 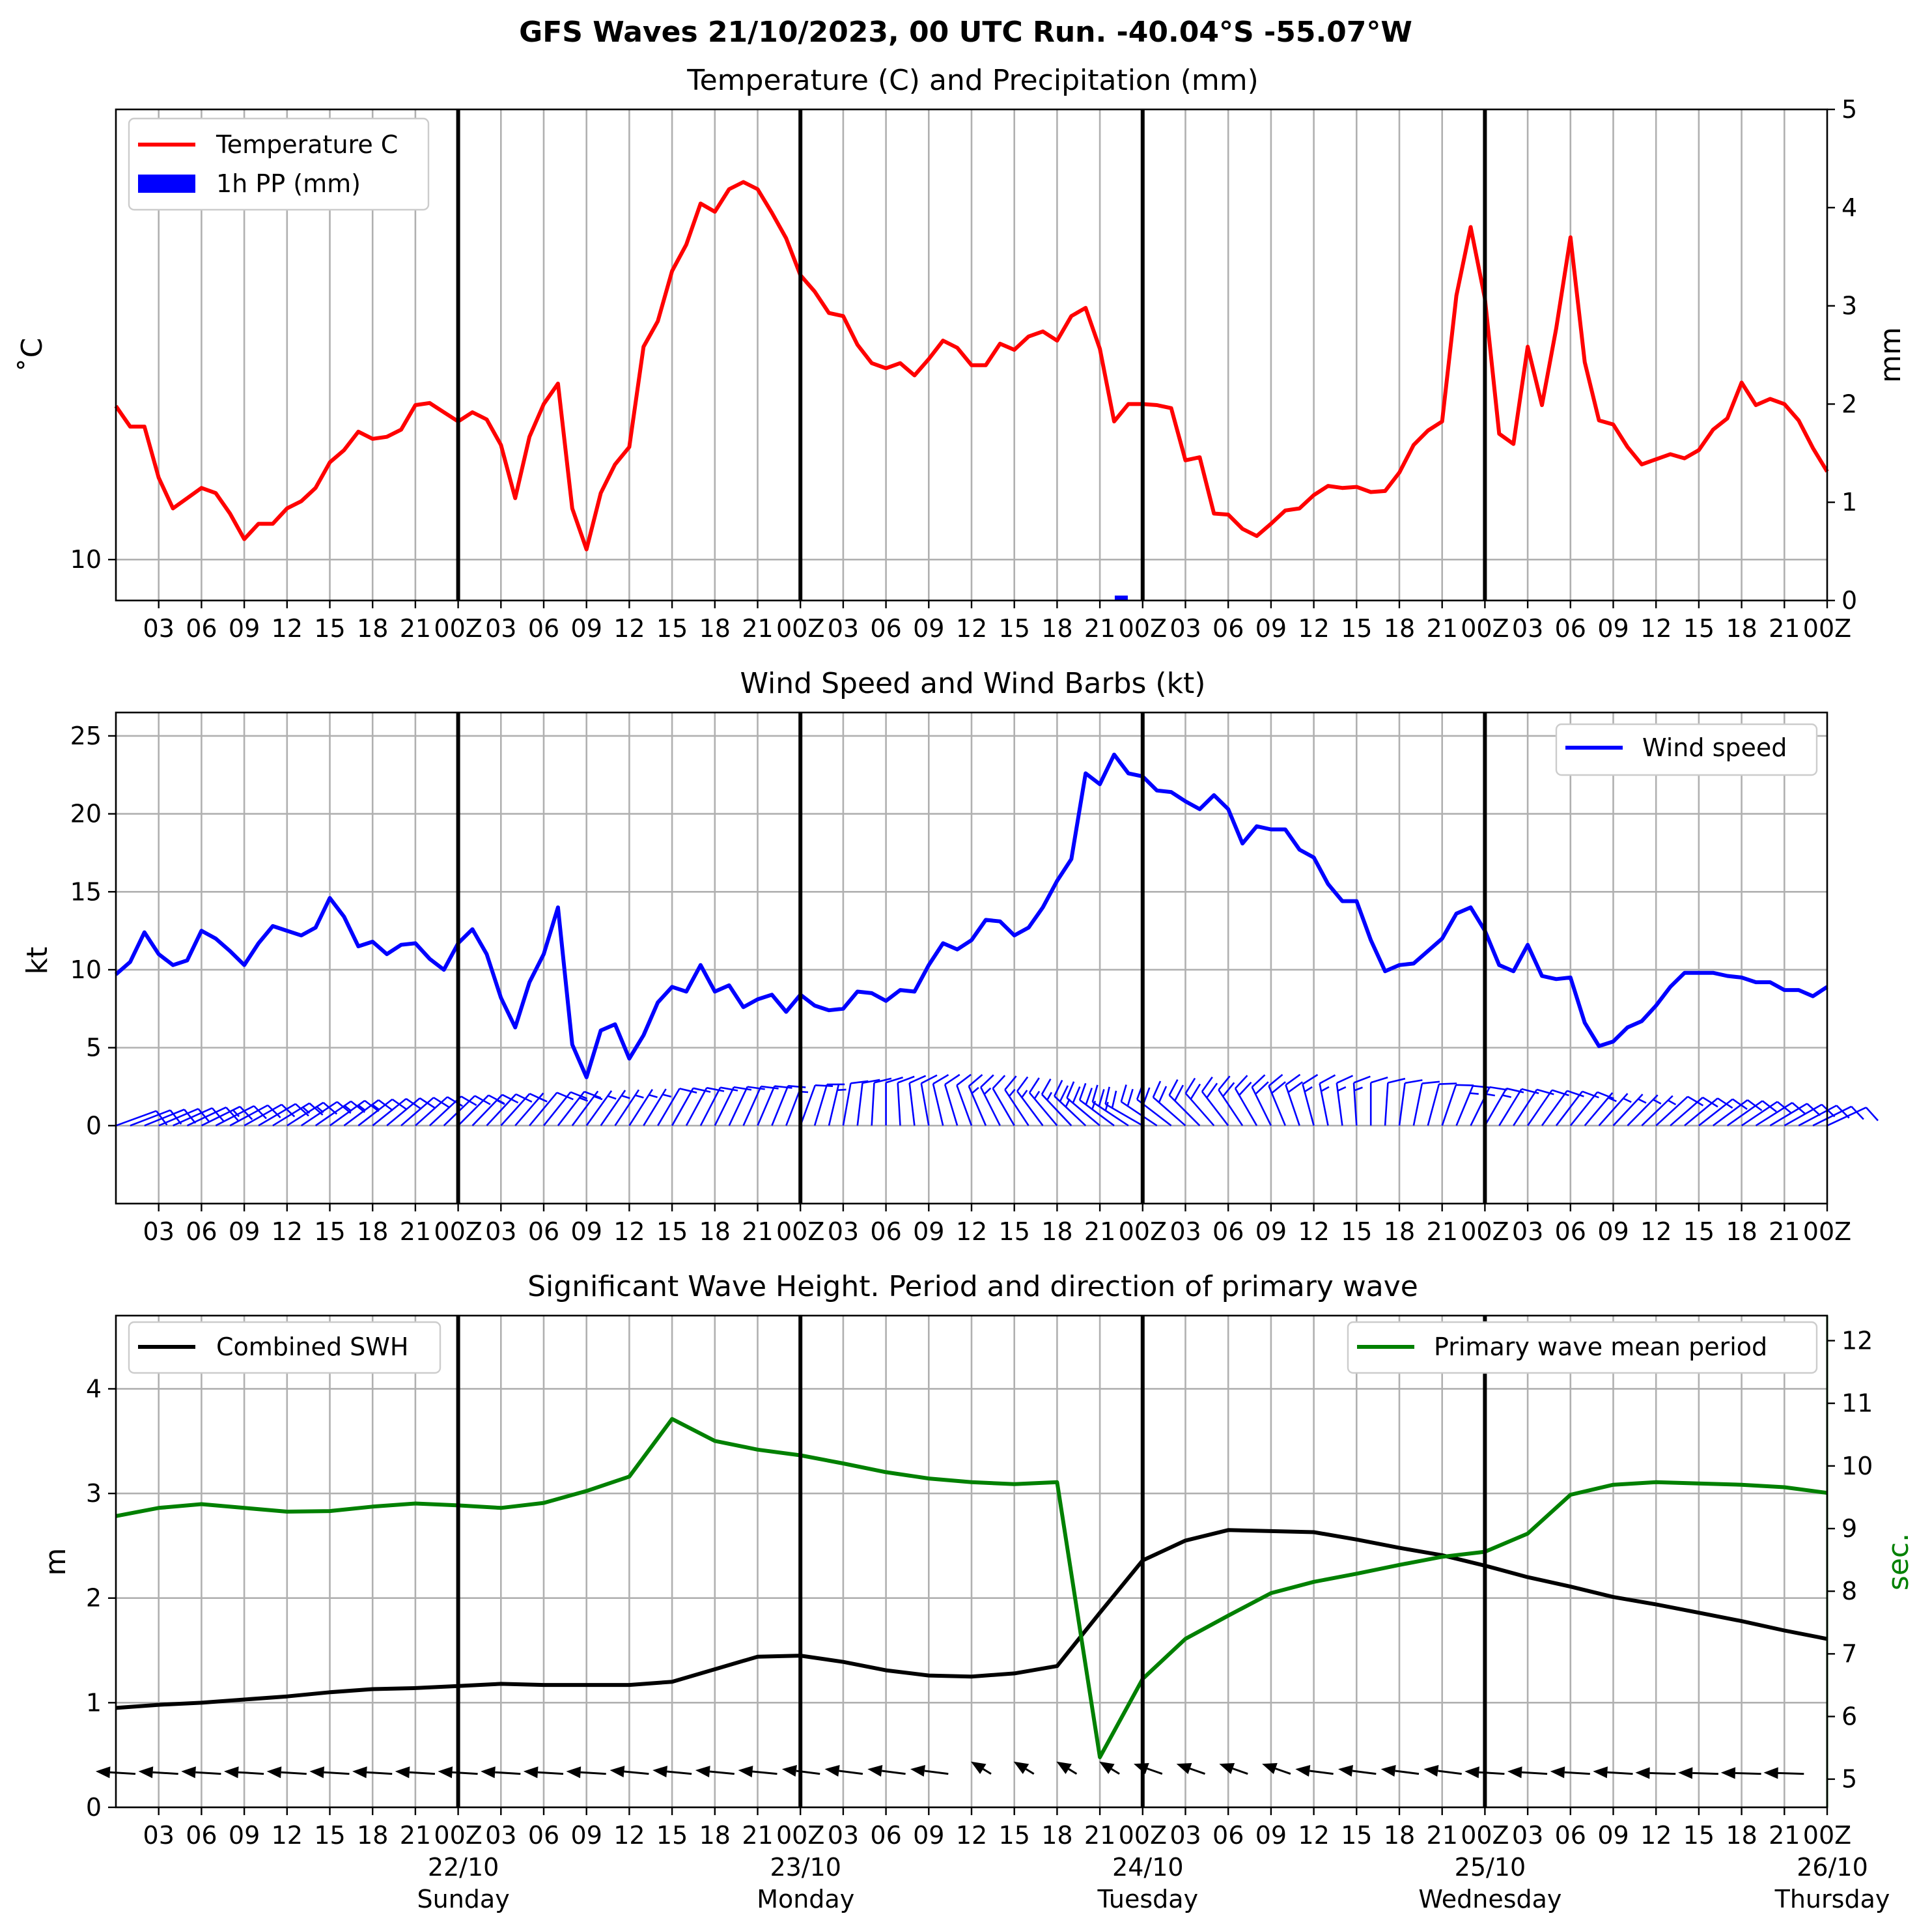 I want to click on day-name-label: Tuesday, so click(x=1147, y=1899).